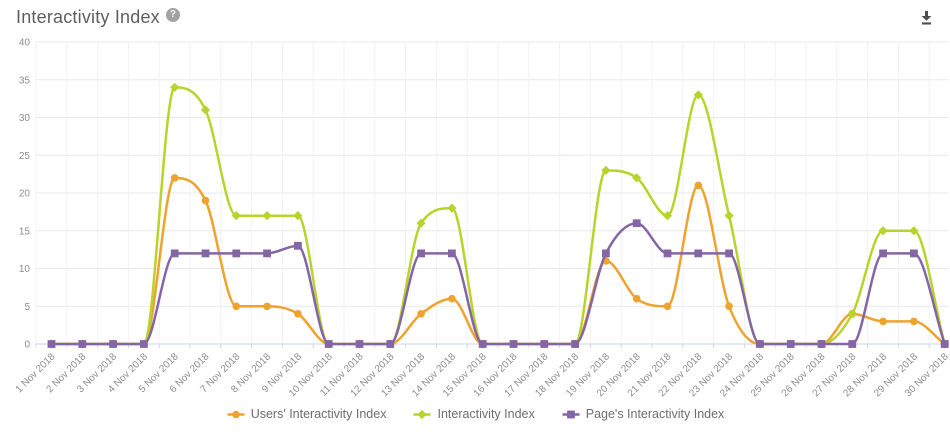  What do you see at coordinates (27, 345) in the screenshot?
I see `y-axis-label: 0` at bounding box center [27, 345].